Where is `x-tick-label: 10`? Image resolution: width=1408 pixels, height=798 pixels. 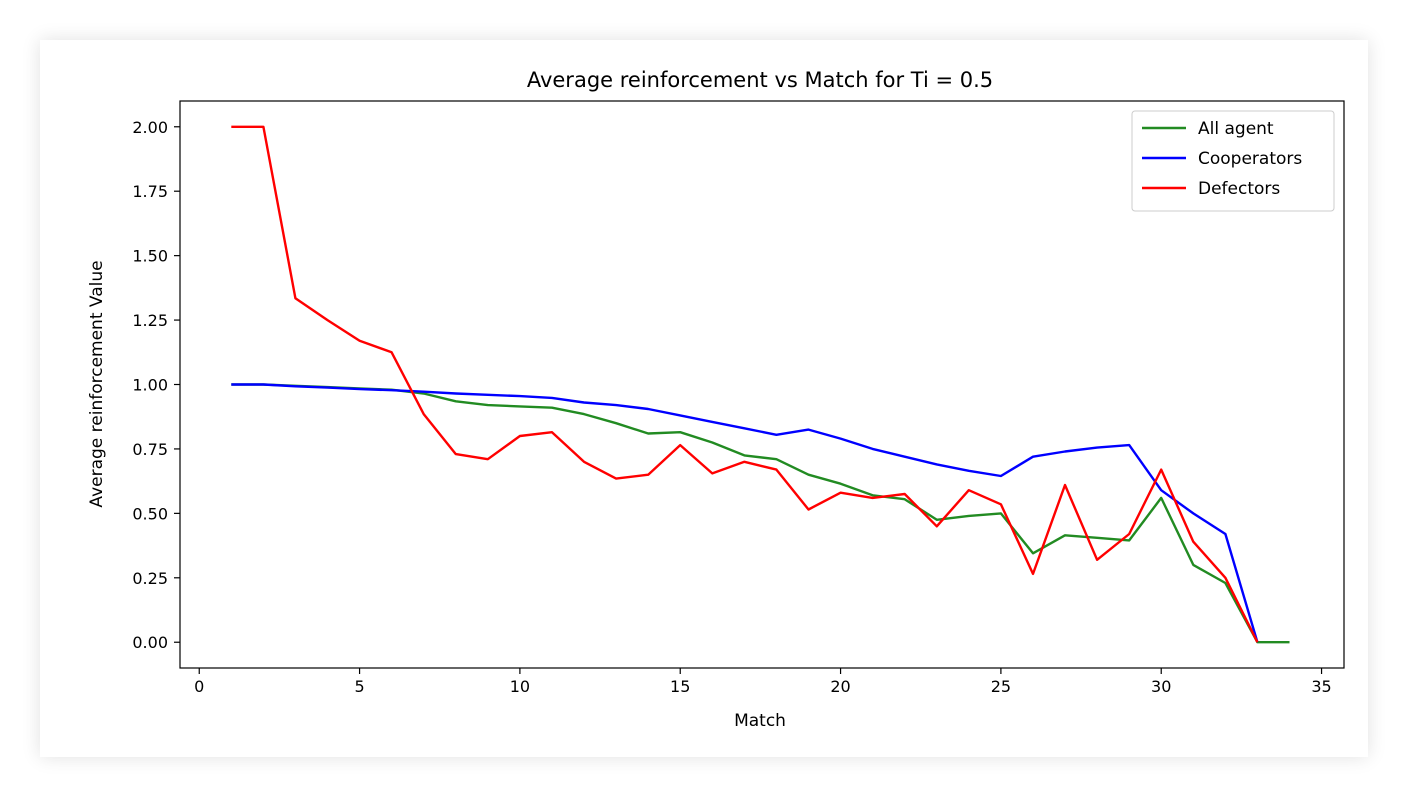 x-tick-label: 10 is located at coordinates (520, 686).